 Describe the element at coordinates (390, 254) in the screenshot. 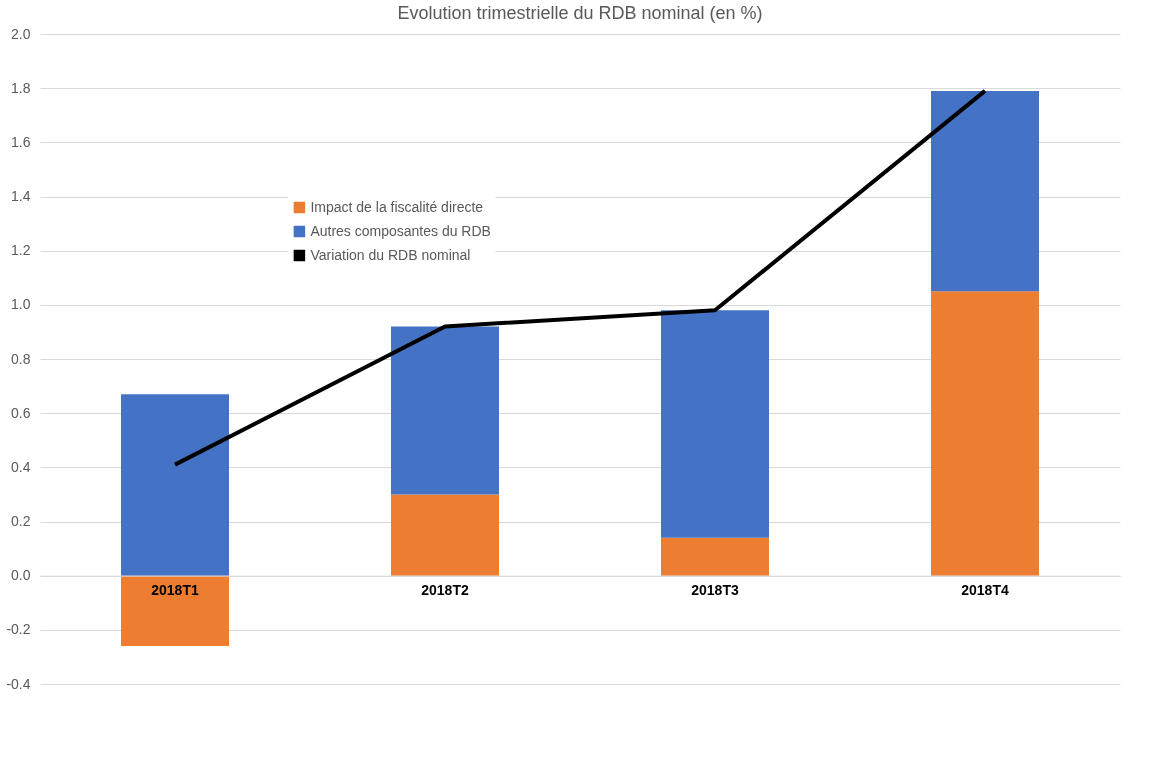

I see `legend-label: Variation du RDB nominal` at that location.